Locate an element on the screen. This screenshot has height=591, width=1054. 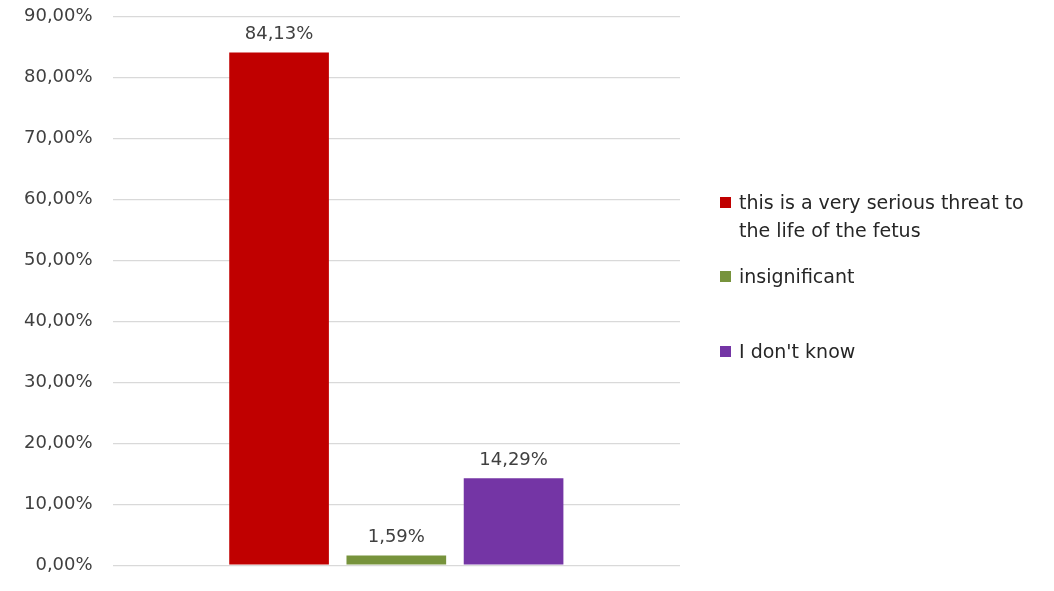
data-label: 1,59% is located at coordinates (396, 536).